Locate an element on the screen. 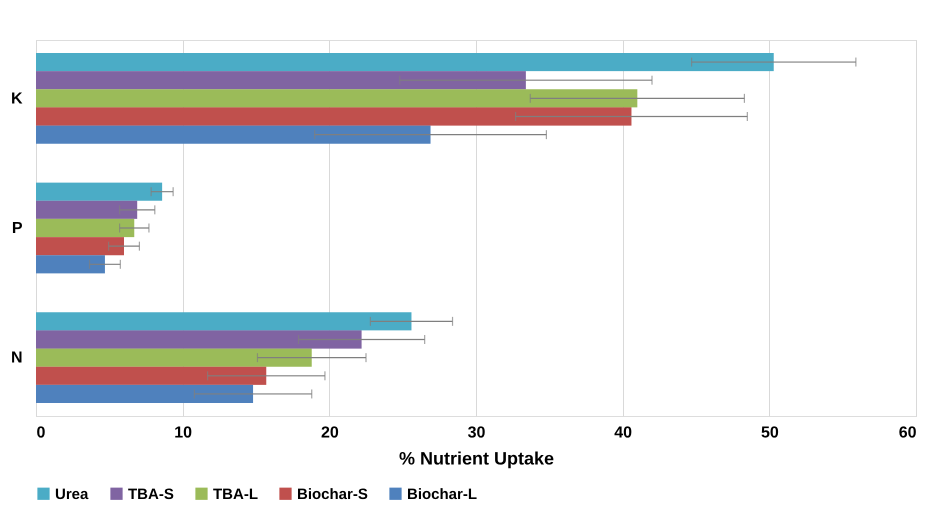 This screenshot has width=944, height=523. x-axis-title: % Nutrient Uptake is located at coordinates (476, 458).